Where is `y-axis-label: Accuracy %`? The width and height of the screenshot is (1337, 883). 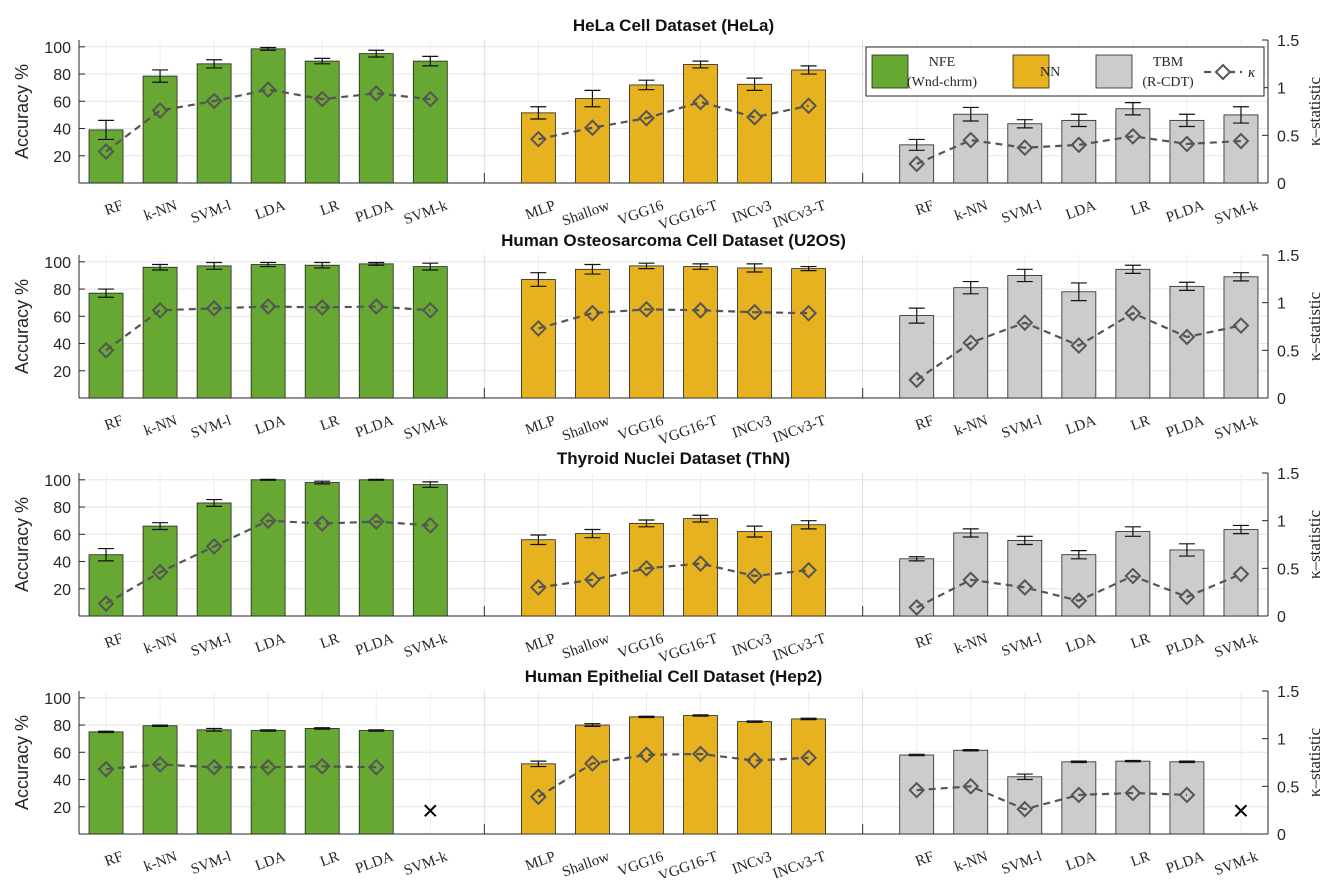 y-axis-label: Accuracy % is located at coordinates (22, 544).